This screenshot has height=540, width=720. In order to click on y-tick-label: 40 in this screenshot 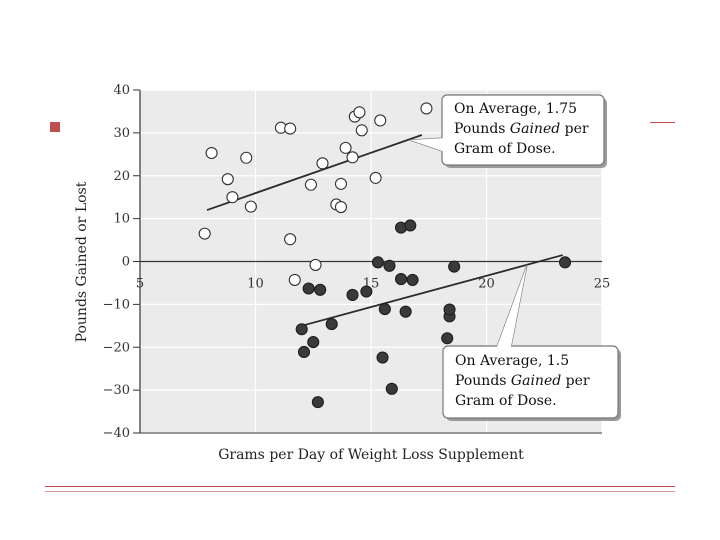, I will do `click(121, 90)`.